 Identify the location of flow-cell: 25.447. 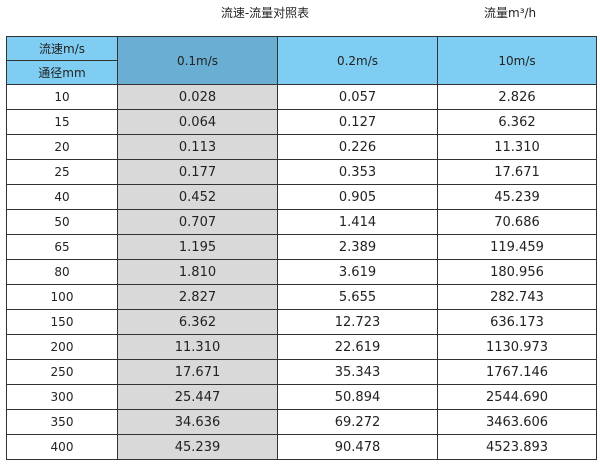
(197, 397).